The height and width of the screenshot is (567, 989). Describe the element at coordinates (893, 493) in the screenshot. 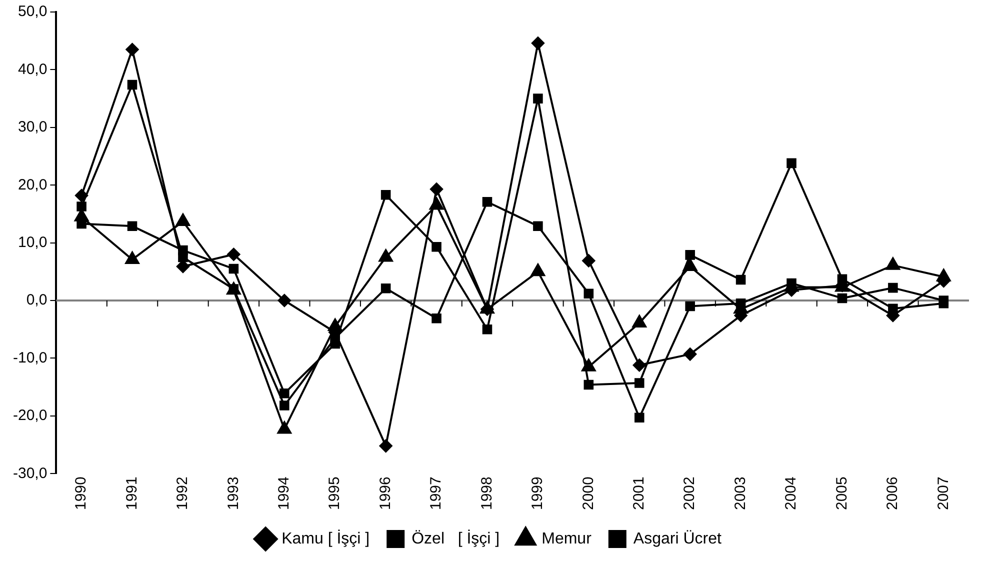

I see `x-tick-label: 2006` at that location.